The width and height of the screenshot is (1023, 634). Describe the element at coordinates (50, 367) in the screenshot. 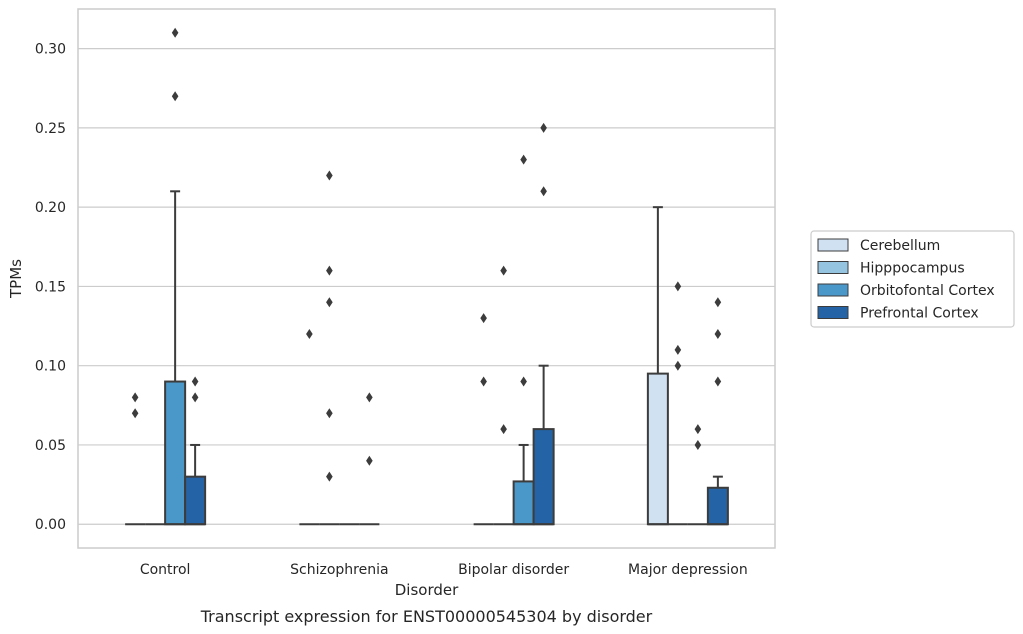

I see `y-tick-label: 0.10` at that location.